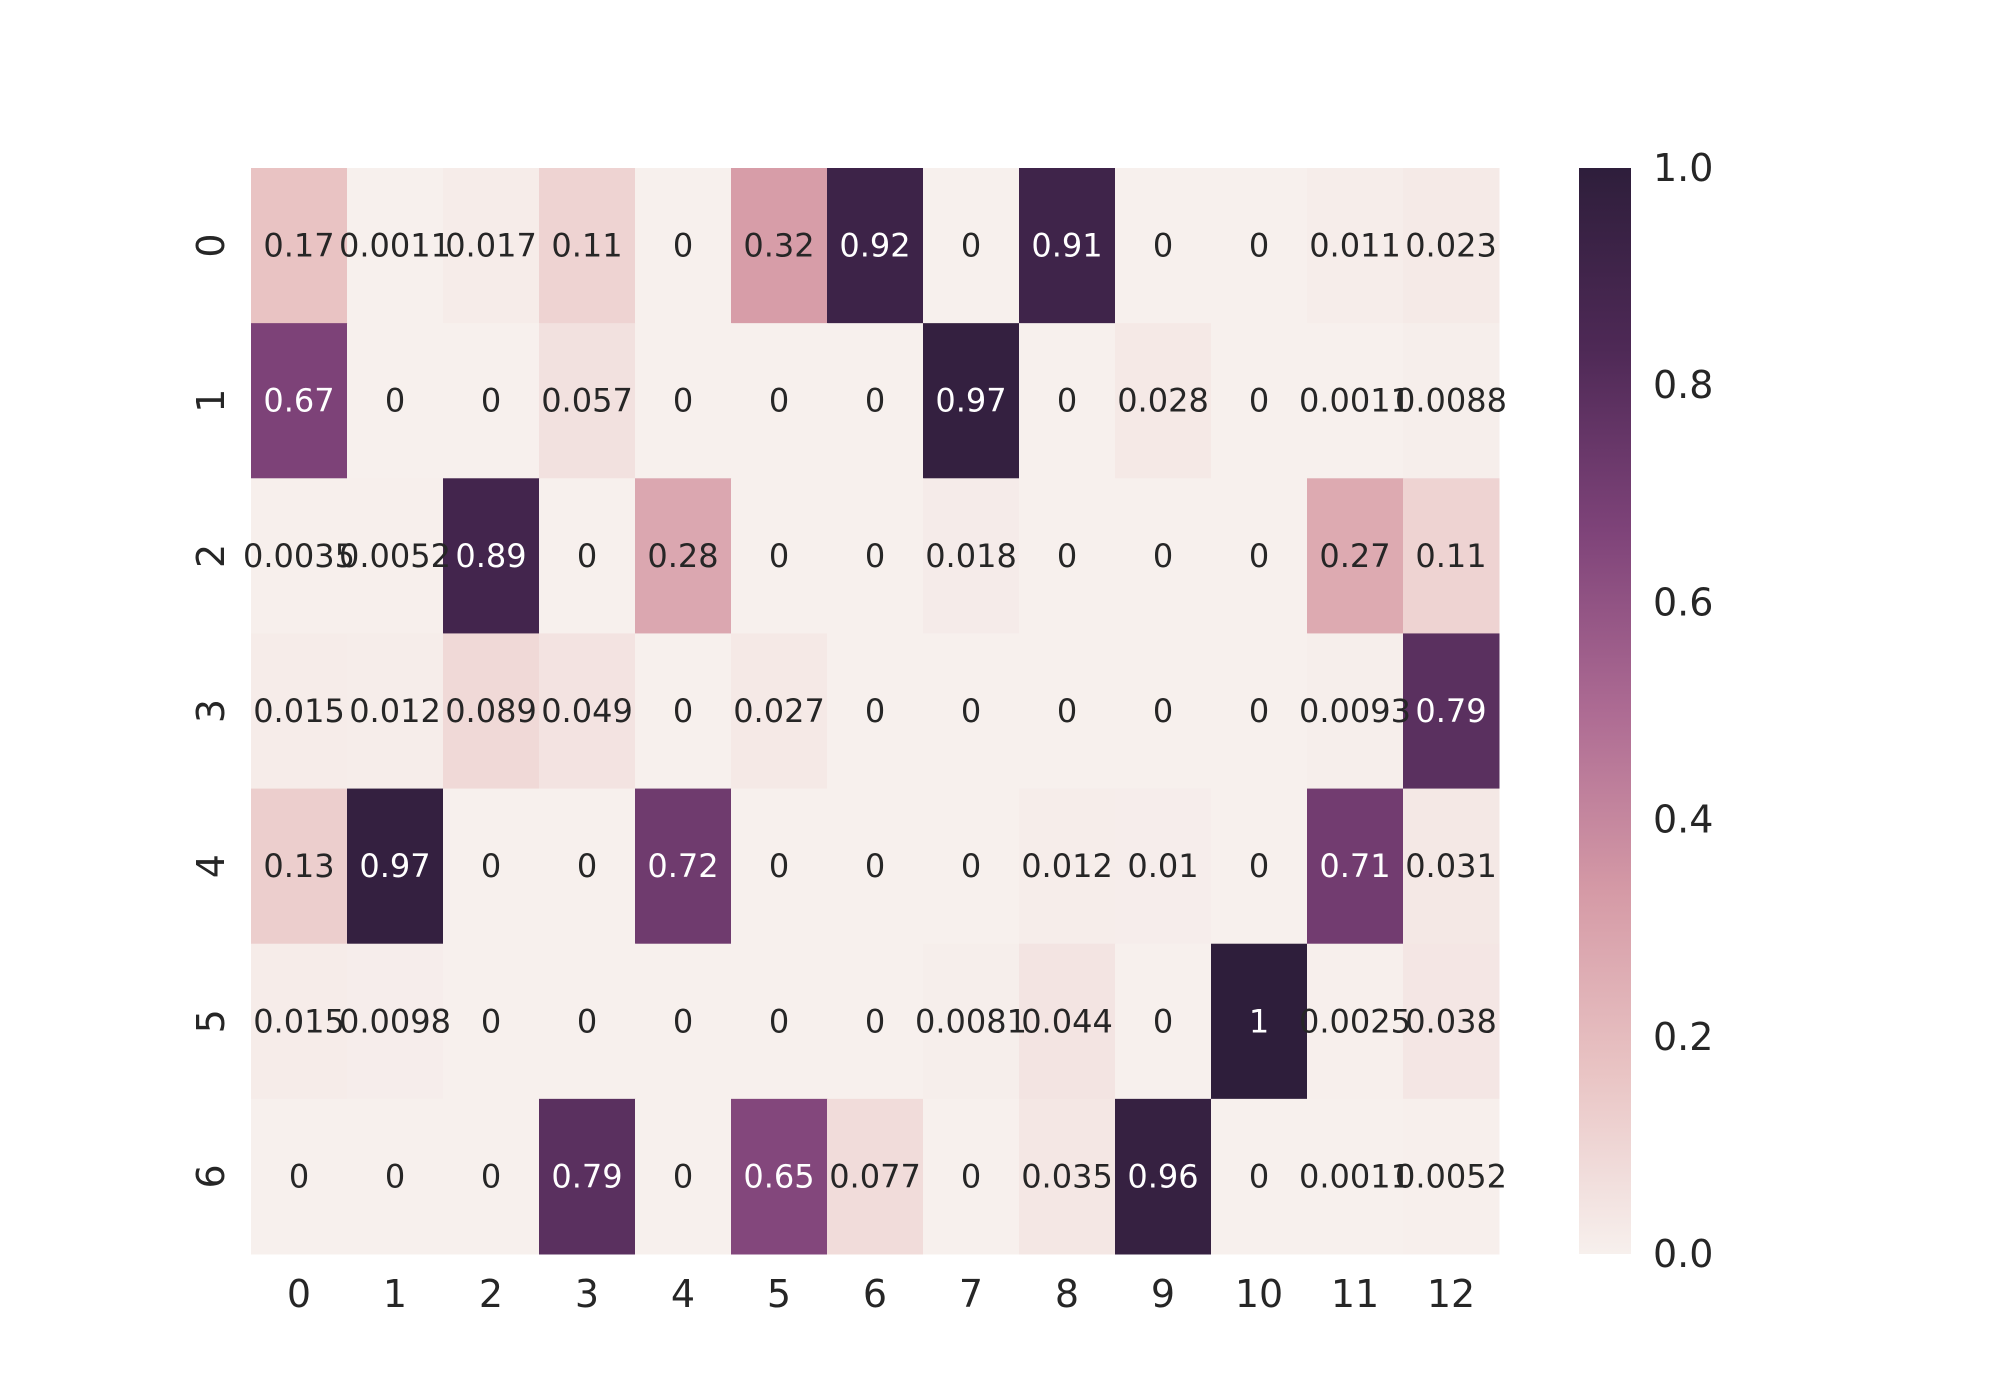 This screenshot has height=1400, width=2000. I want to click on heatmap-cell-r0-c10, so click(1259, 246).